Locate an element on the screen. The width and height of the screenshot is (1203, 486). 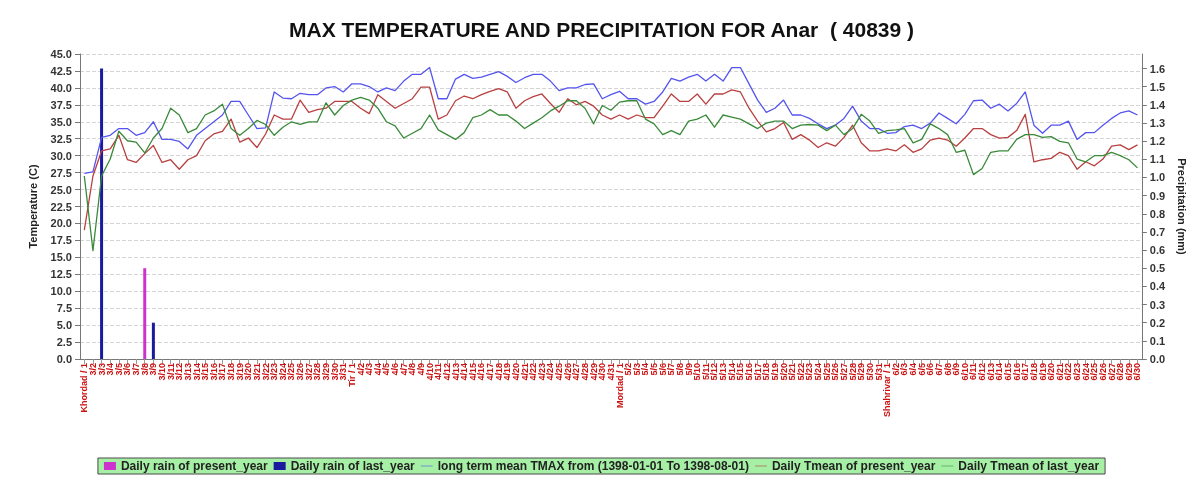
x-tick-label: 3/9 is located at coordinates (153, 369).